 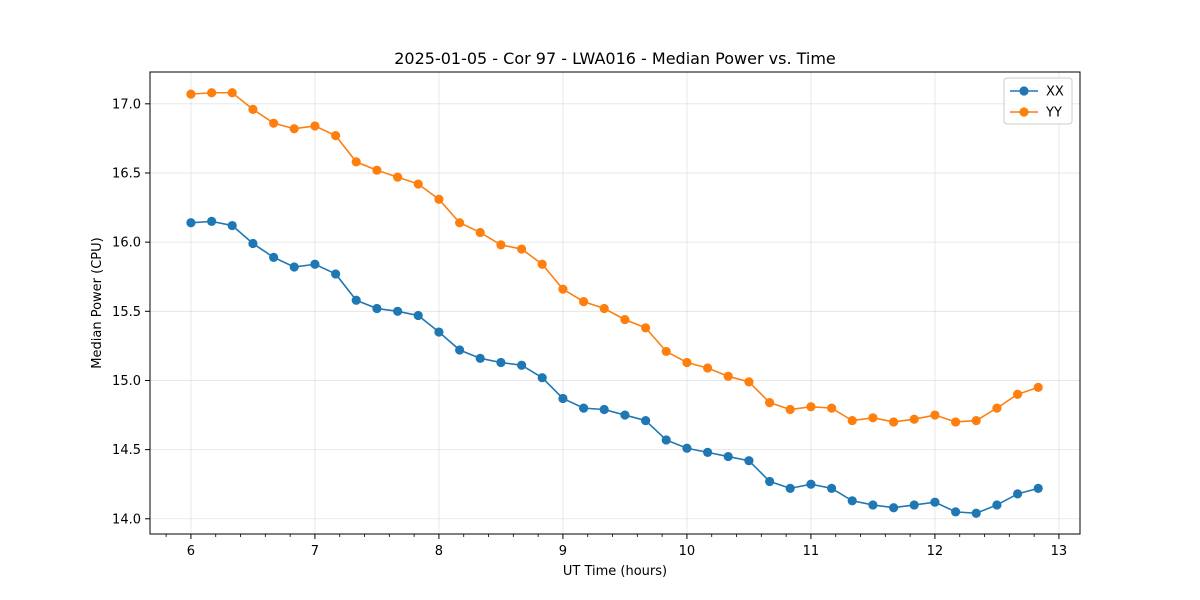 What do you see at coordinates (126, 450) in the screenshot?
I see `y-tick-label: 14.5` at bounding box center [126, 450].